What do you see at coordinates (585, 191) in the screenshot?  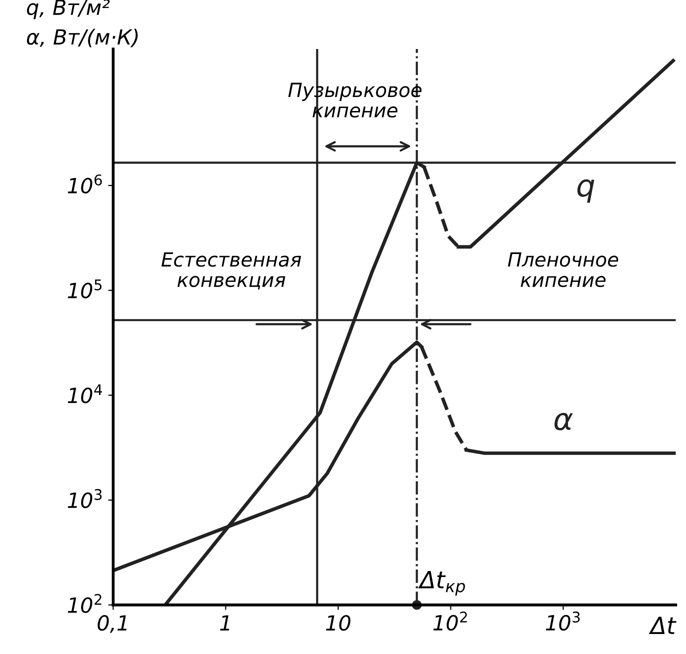 I see `text: q` at bounding box center [585, 191].